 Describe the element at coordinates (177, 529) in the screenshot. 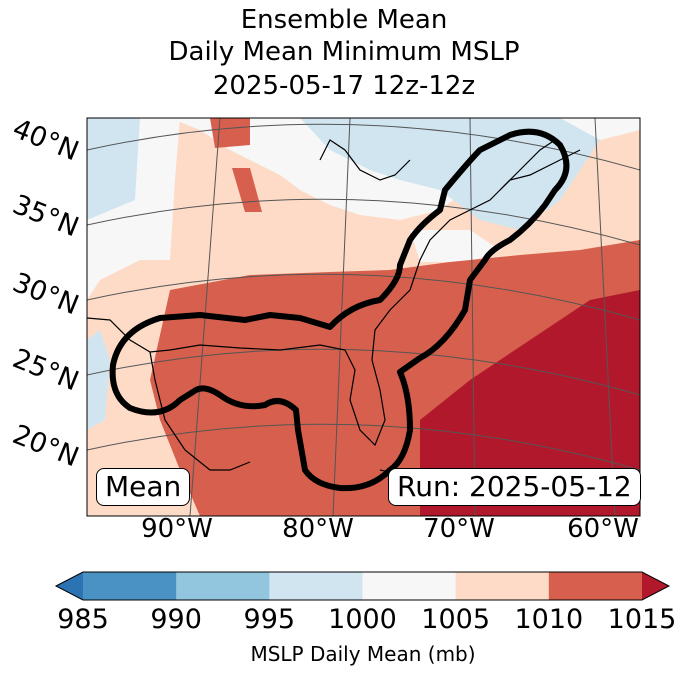

I see `lon-label-90w: 90°W` at that location.